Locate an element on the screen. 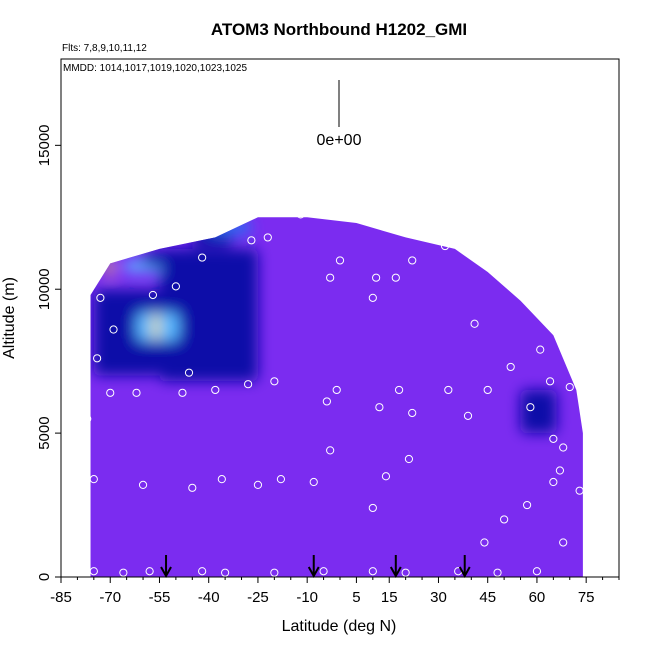 This screenshot has width=650, height=650. y-axis: 0 5000 10000 15000 is located at coordinates (48, 352).